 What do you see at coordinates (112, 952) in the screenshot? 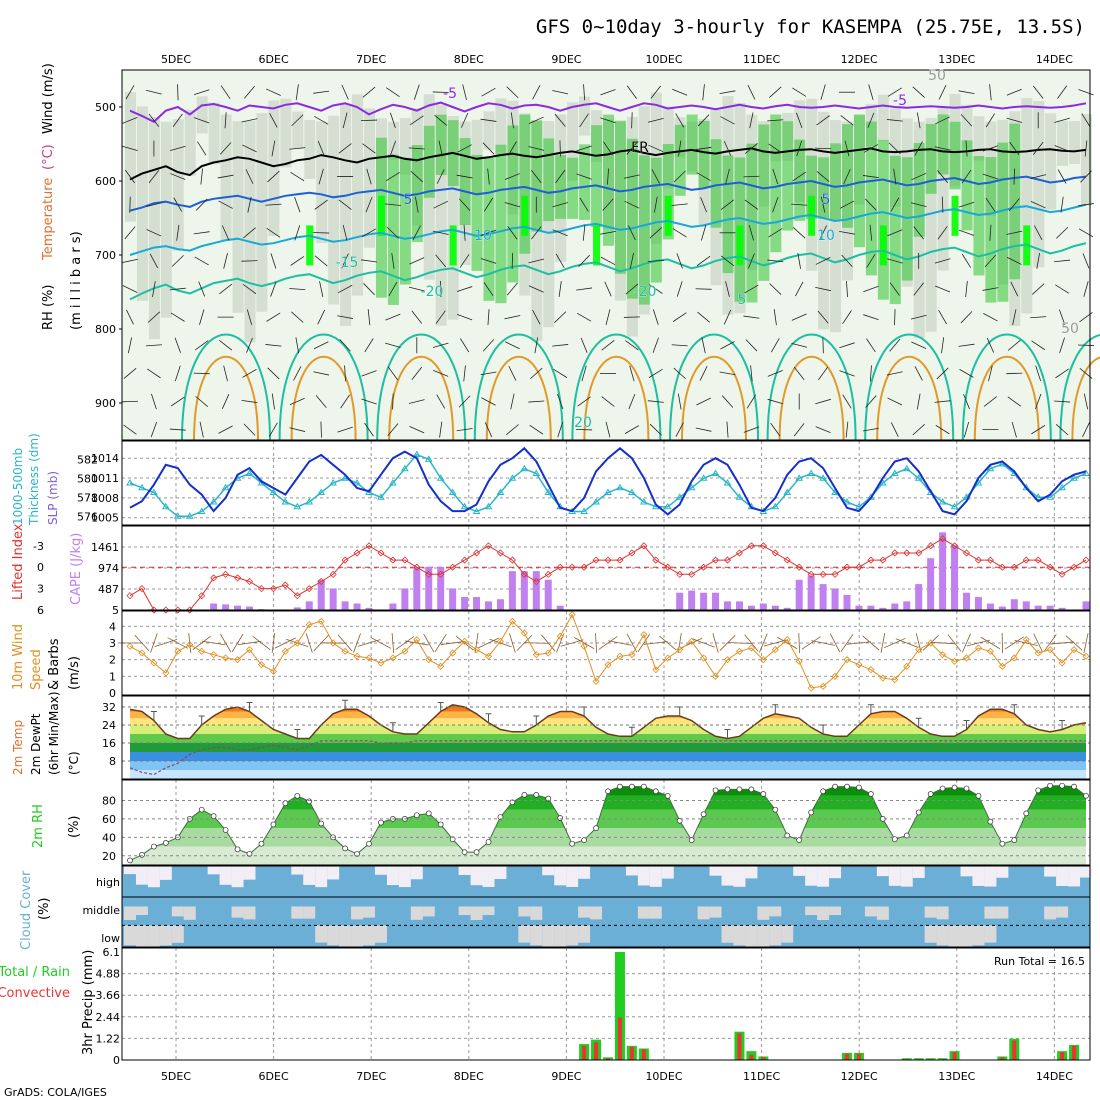
I see `precip-tick: 6.1` at bounding box center [112, 952].